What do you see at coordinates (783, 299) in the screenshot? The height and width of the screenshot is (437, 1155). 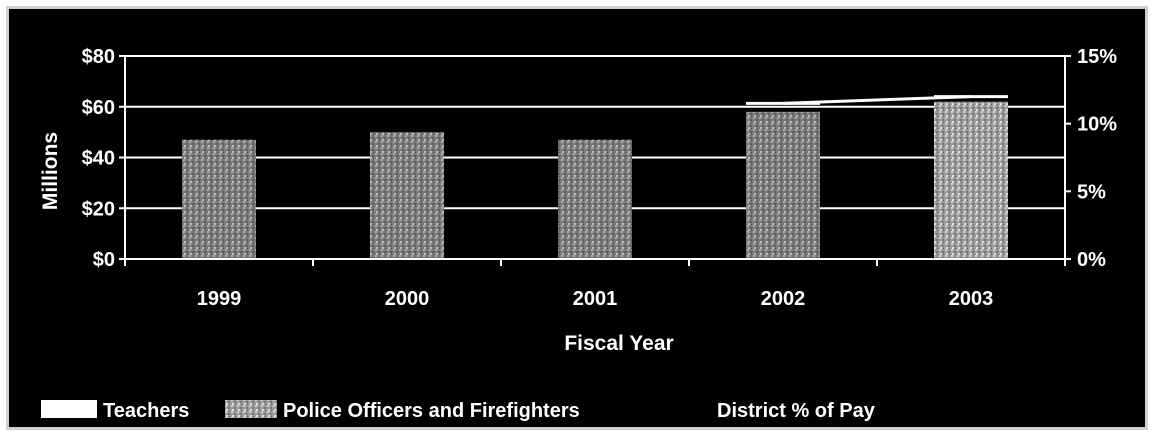 I see `x-tick-label: 2002` at bounding box center [783, 299].